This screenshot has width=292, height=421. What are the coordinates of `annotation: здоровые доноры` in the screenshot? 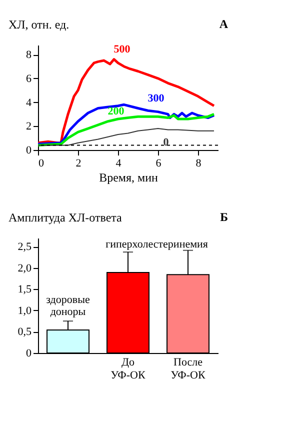 It's located at (68, 306).